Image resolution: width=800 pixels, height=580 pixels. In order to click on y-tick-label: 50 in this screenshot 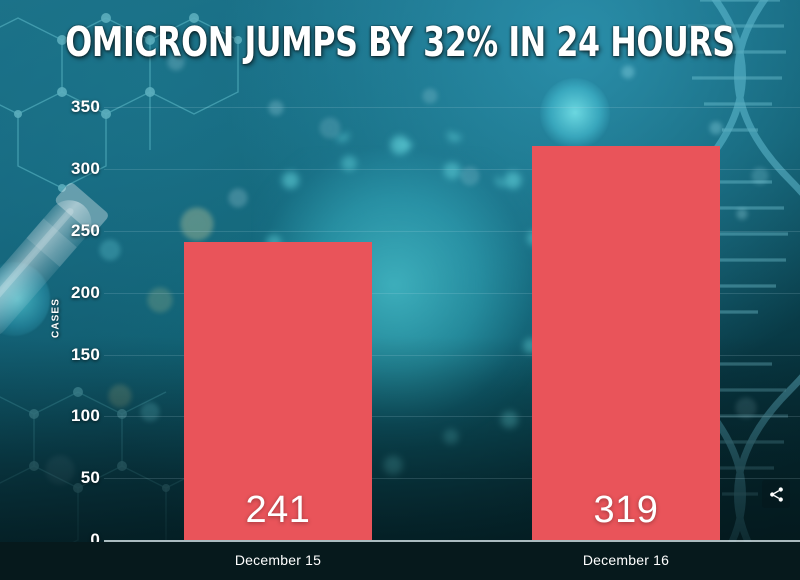, I will do `click(90, 478)`.